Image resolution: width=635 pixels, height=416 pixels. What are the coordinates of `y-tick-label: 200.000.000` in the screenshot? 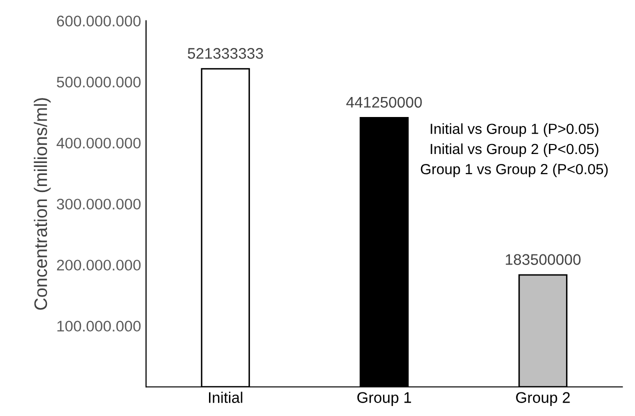 It's located at (99, 265).